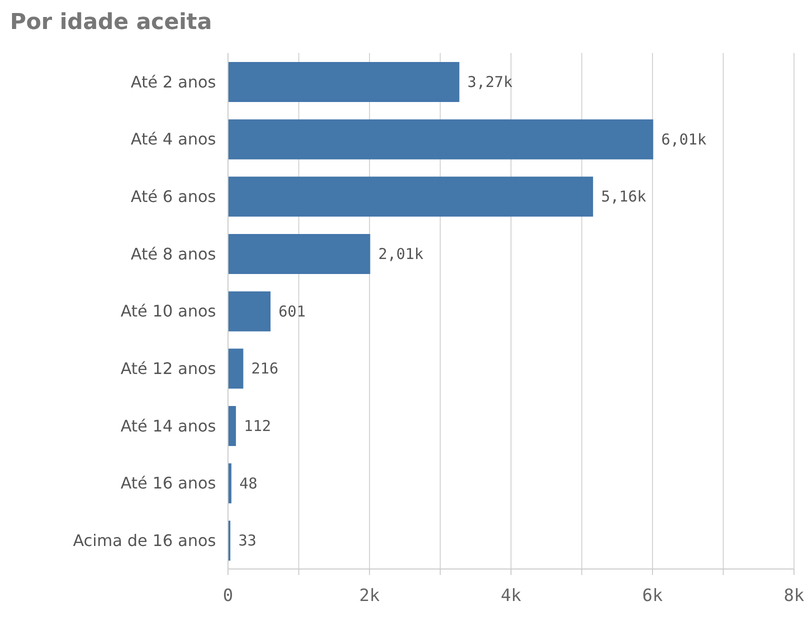  What do you see at coordinates (683, 139) in the screenshot?
I see `data-label: 6,01k` at bounding box center [683, 139].